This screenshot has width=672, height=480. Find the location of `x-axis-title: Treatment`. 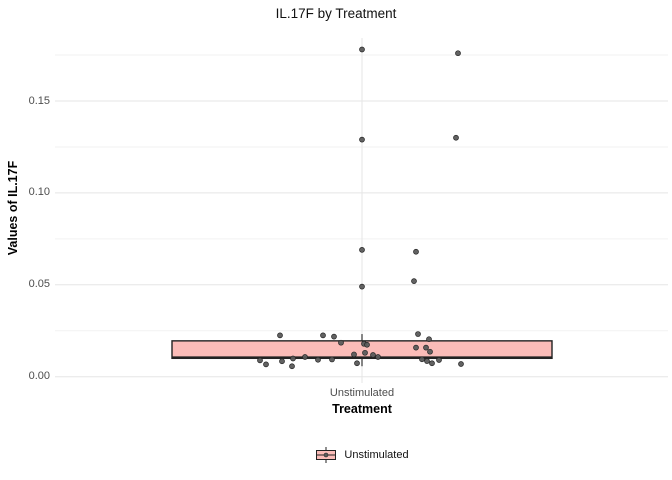

x-axis-title: Treatment is located at coordinates (362, 409).